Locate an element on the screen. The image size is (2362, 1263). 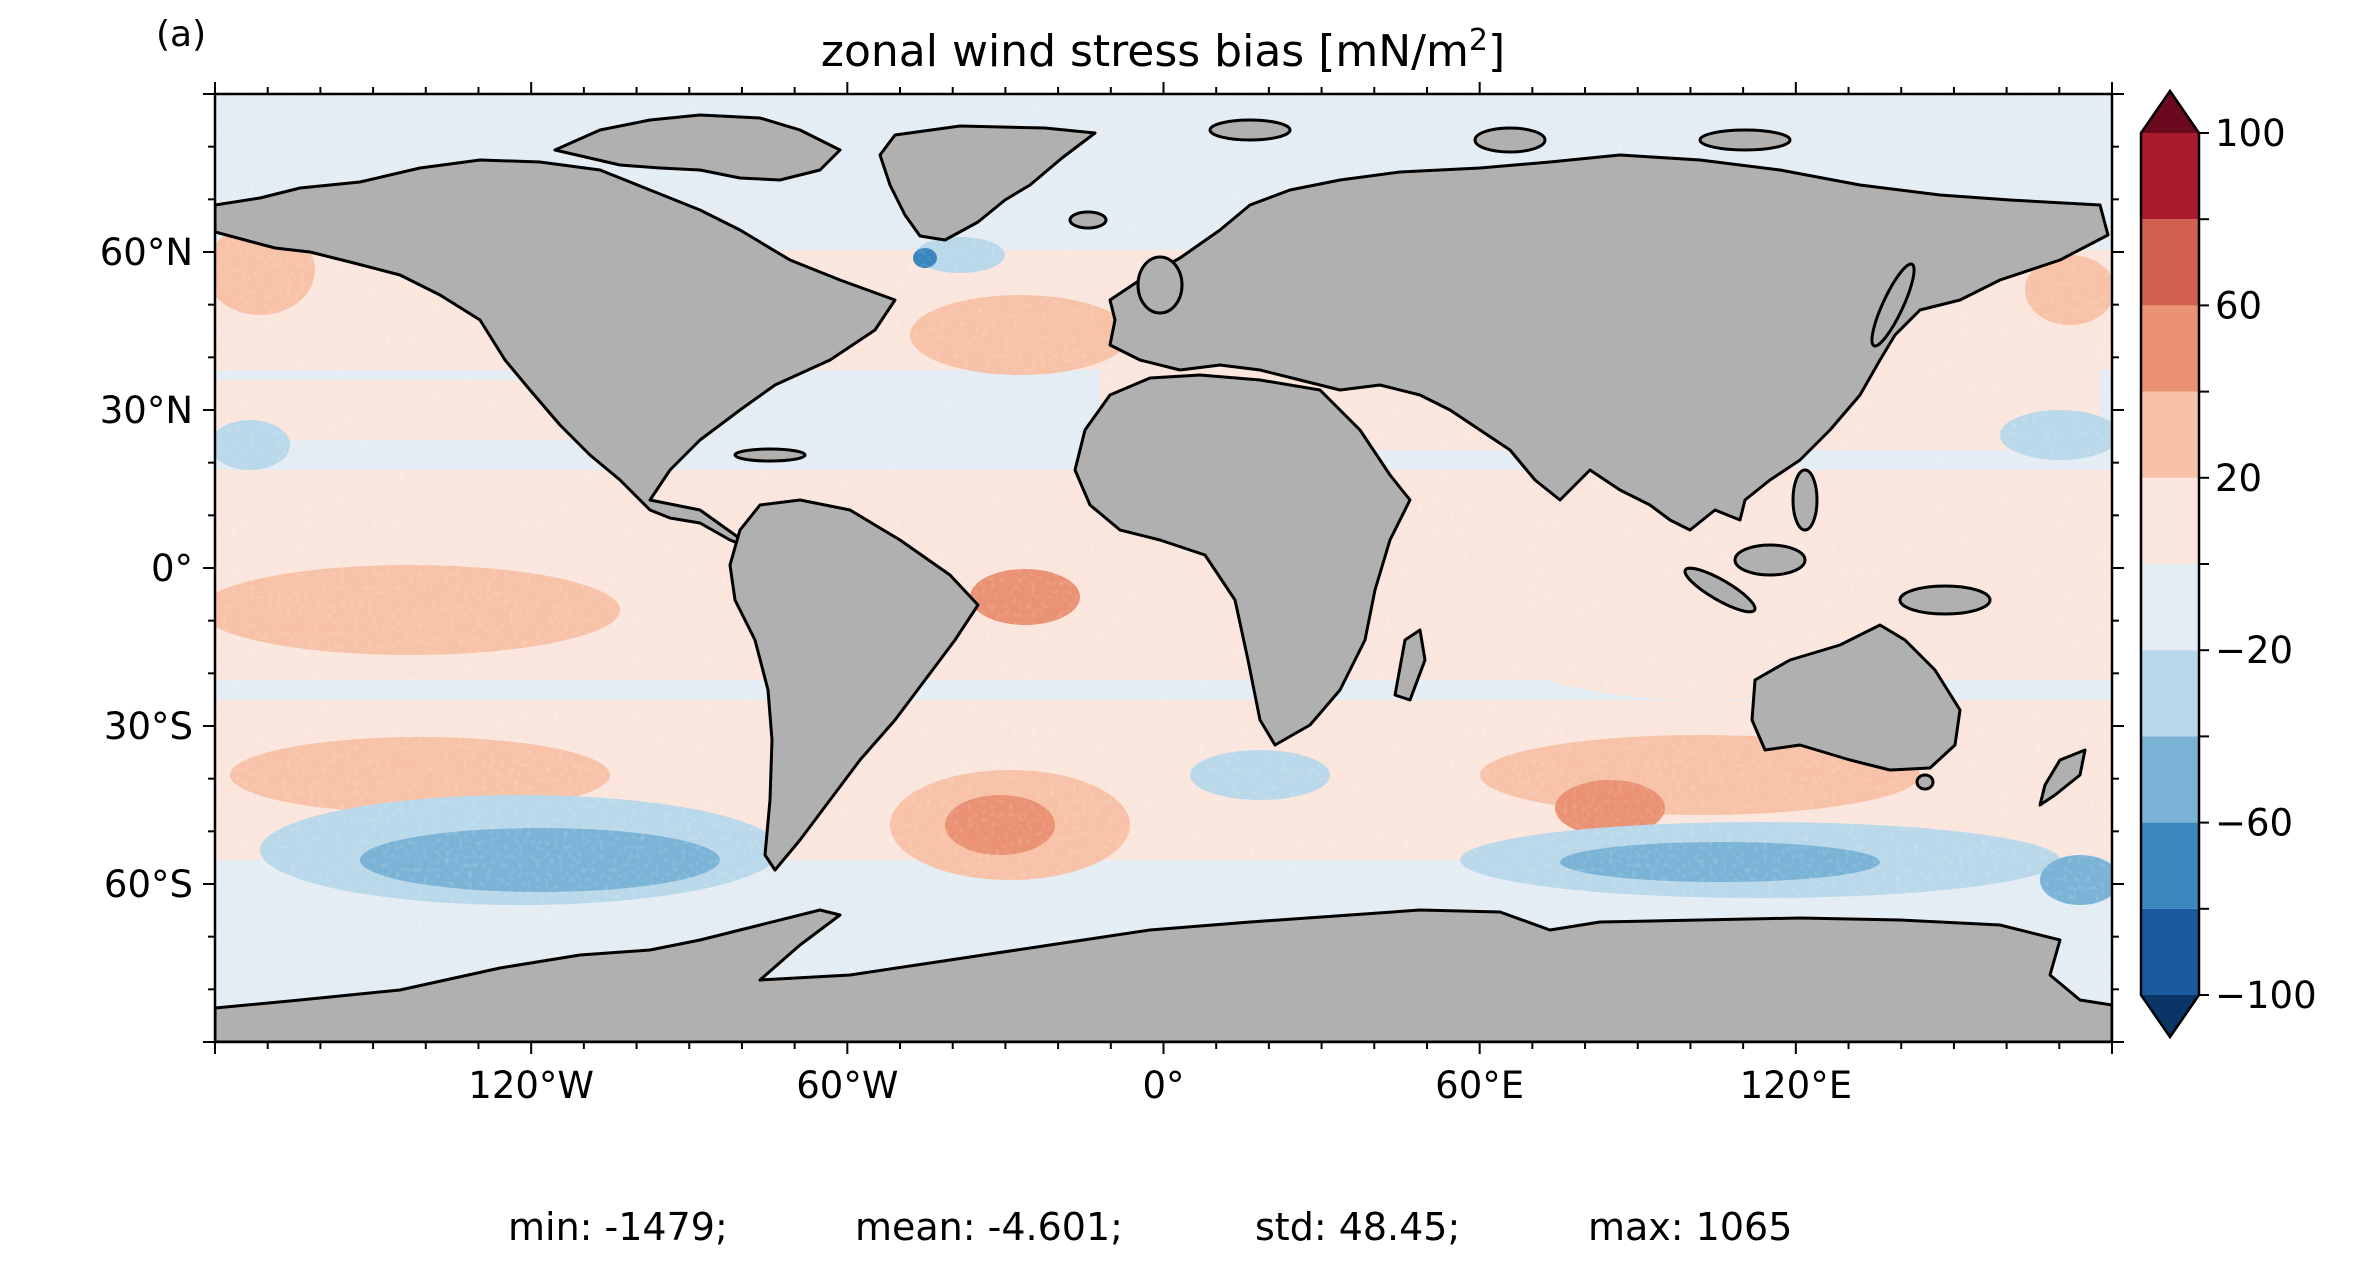
british-isles is located at coordinates (1160, 285).